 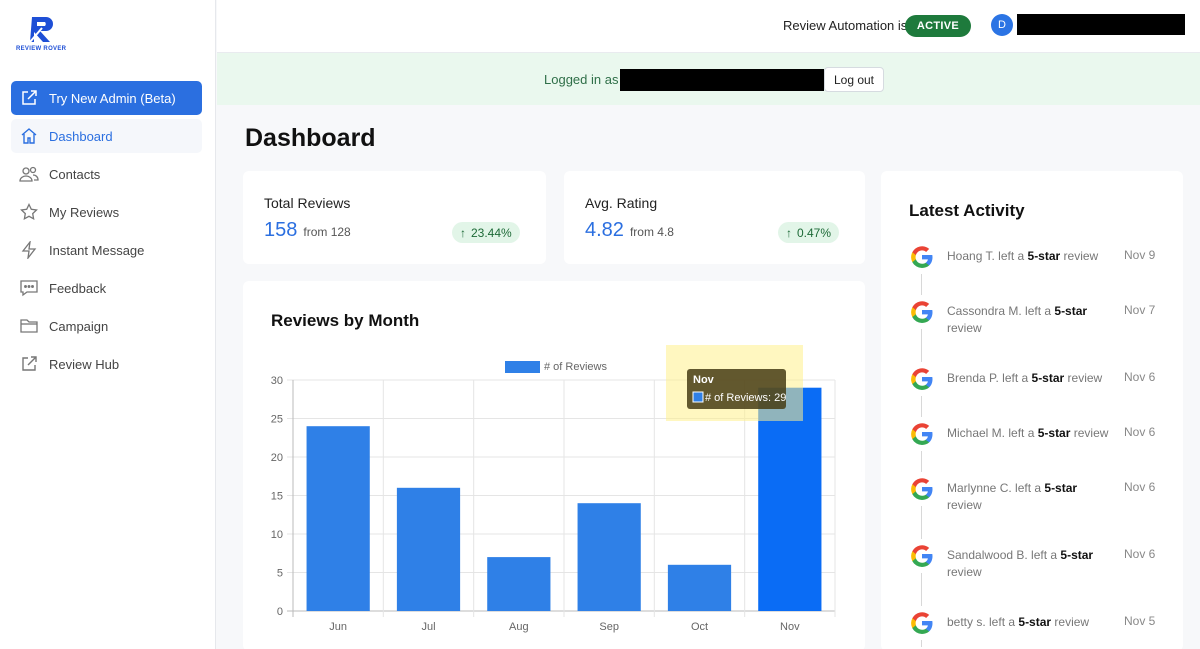 What do you see at coordinates (106, 174) in the screenshot?
I see `sidebar-item-contacts: Contacts` at bounding box center [106, 174].